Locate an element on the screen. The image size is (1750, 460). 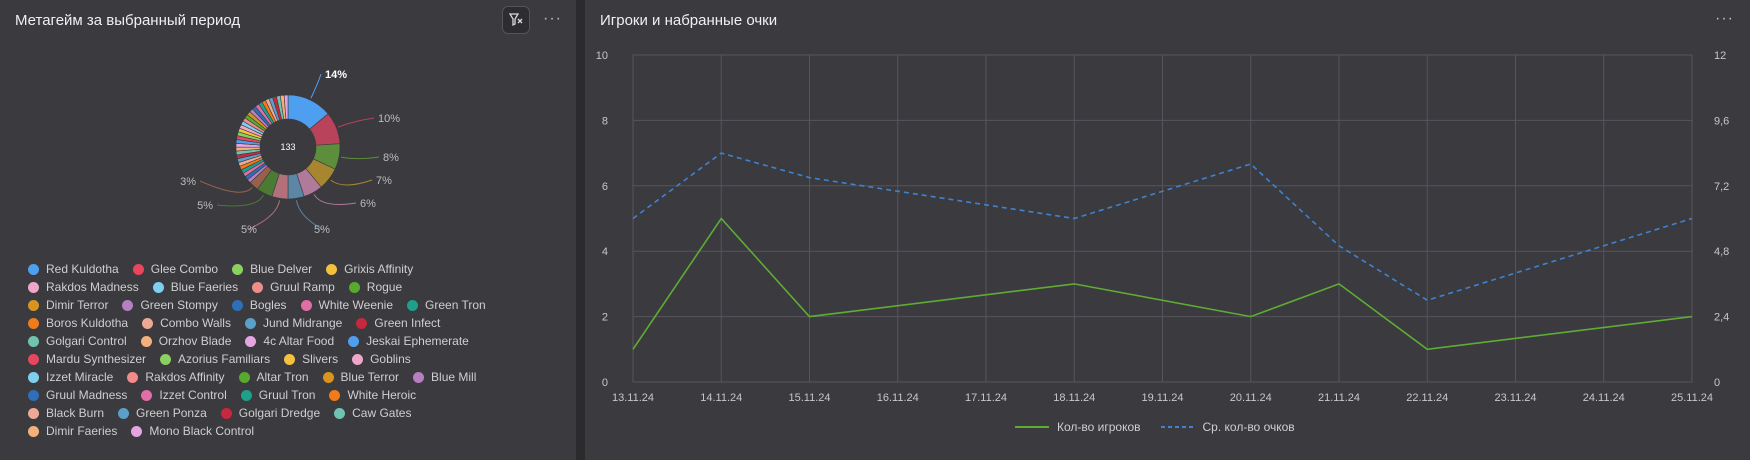
legend-item: Boros Kuldotha is located at coordinates (78, 323).